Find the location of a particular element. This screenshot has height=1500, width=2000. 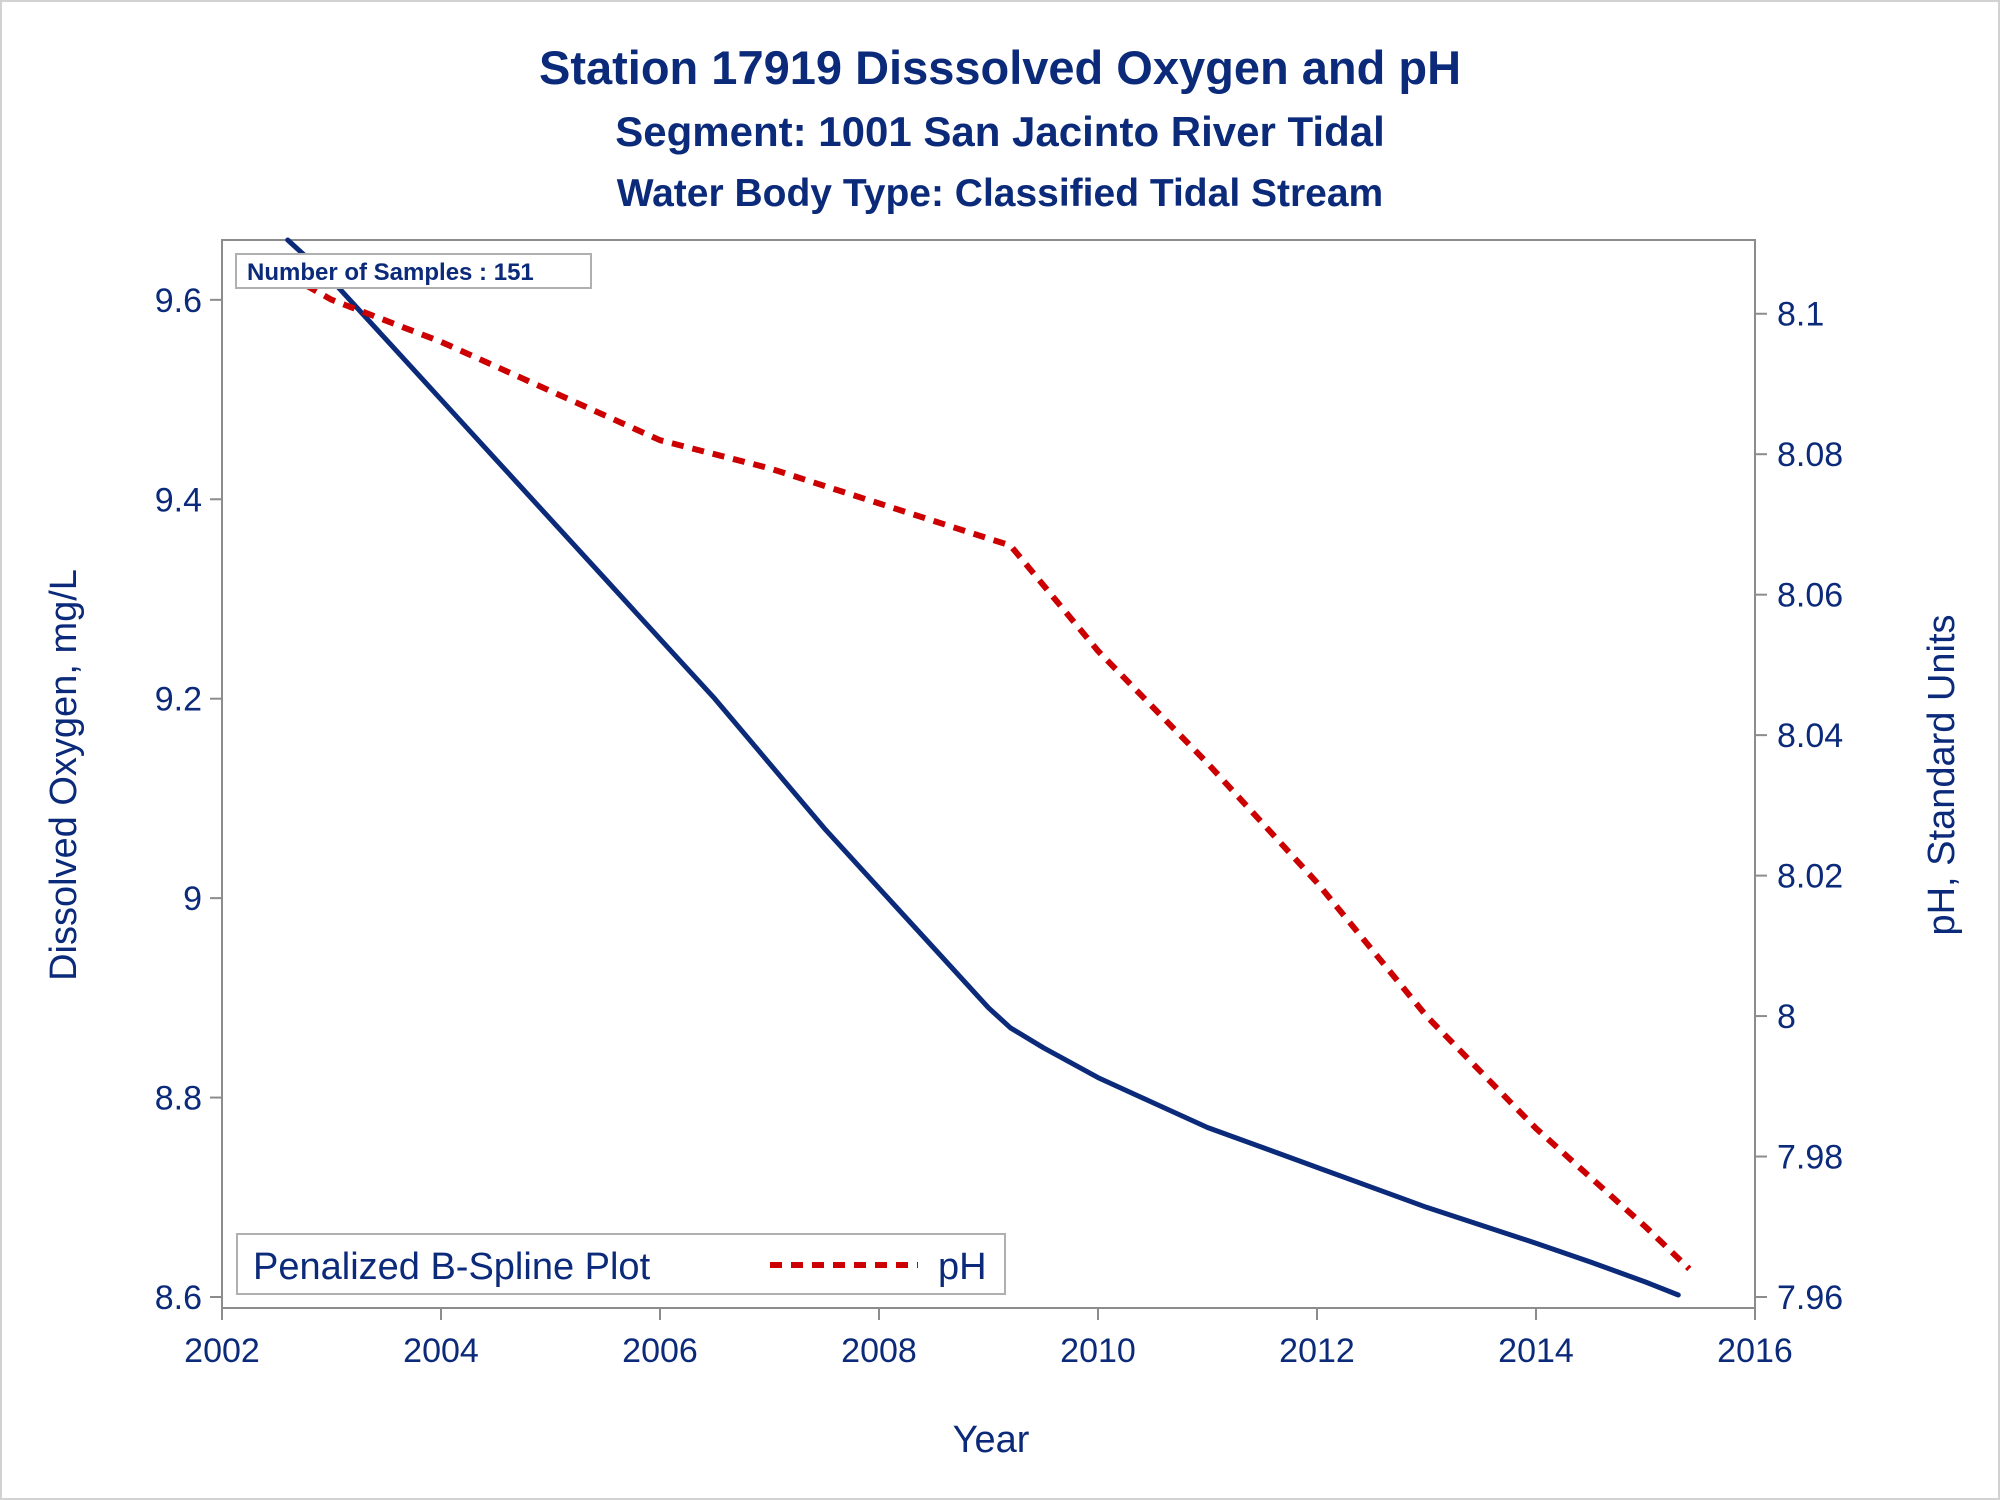

y-axis-right: 7.96 7.98 8 8.02 8.04 8.06 8.08 8.1 is located at coordinates (1799, 806).